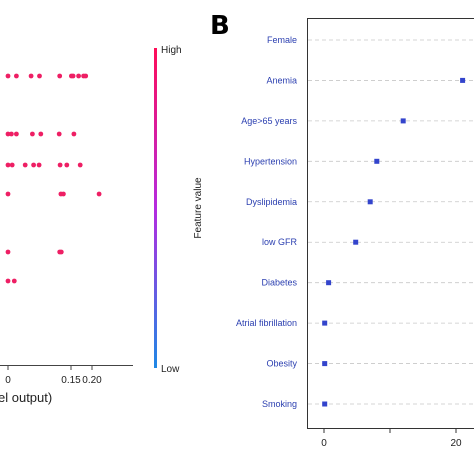 The width and height of the screenshot is (474, 474). Describe the element at coordinates (271, 202) in the screenshot. I see `category-label: Dyslipidemia` at that location.